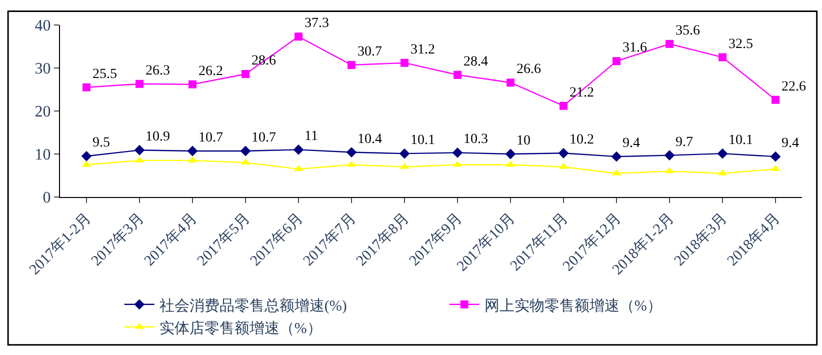  I want to click on data-label: 25.5, so click(104, 74).